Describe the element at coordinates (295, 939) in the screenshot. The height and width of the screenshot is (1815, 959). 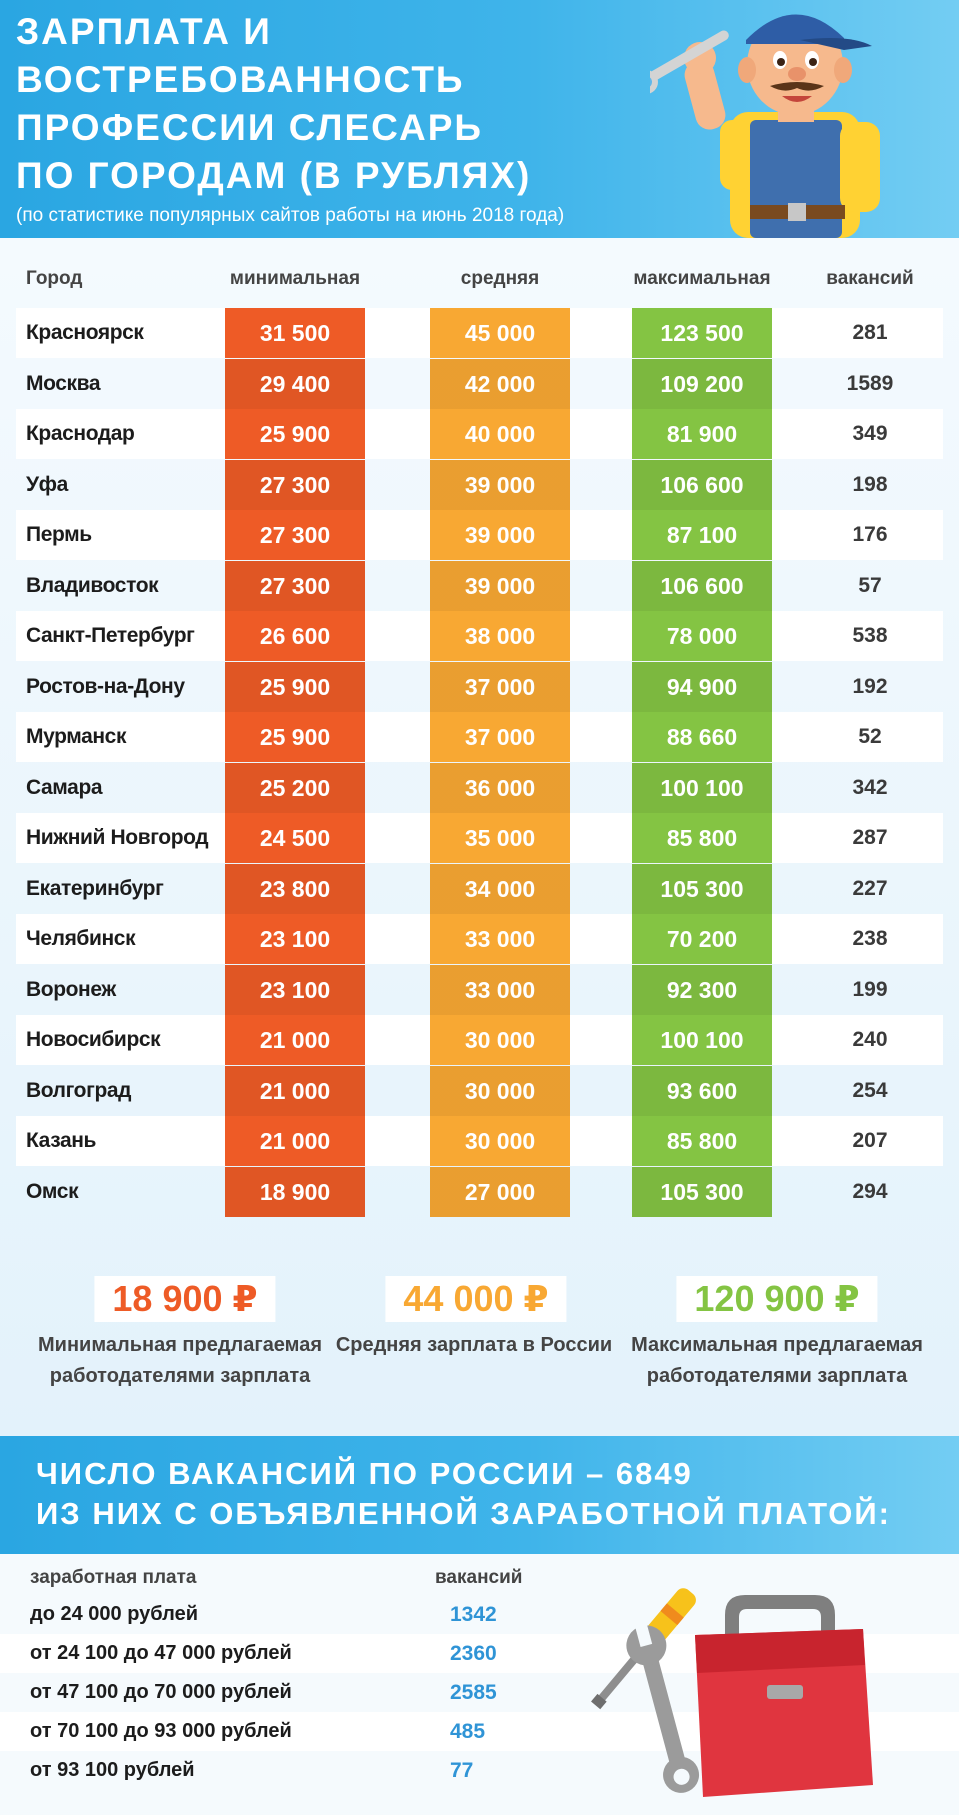
I see `min-salary-bar: 23 100` at that location.